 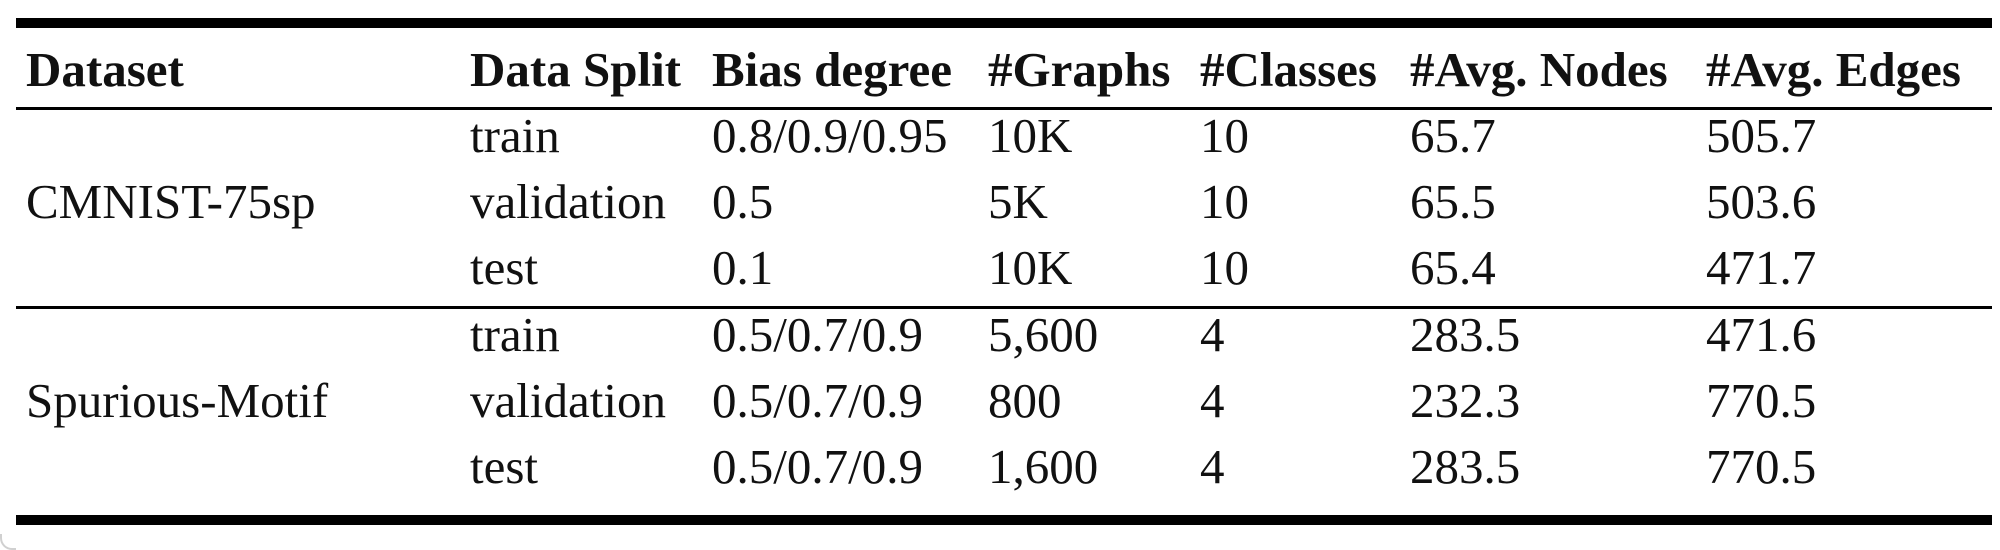 What do you see at coordinates (576, 69) in the screenshot?
I see `header-data-split: Data Split` at bounding box center [576, 69].